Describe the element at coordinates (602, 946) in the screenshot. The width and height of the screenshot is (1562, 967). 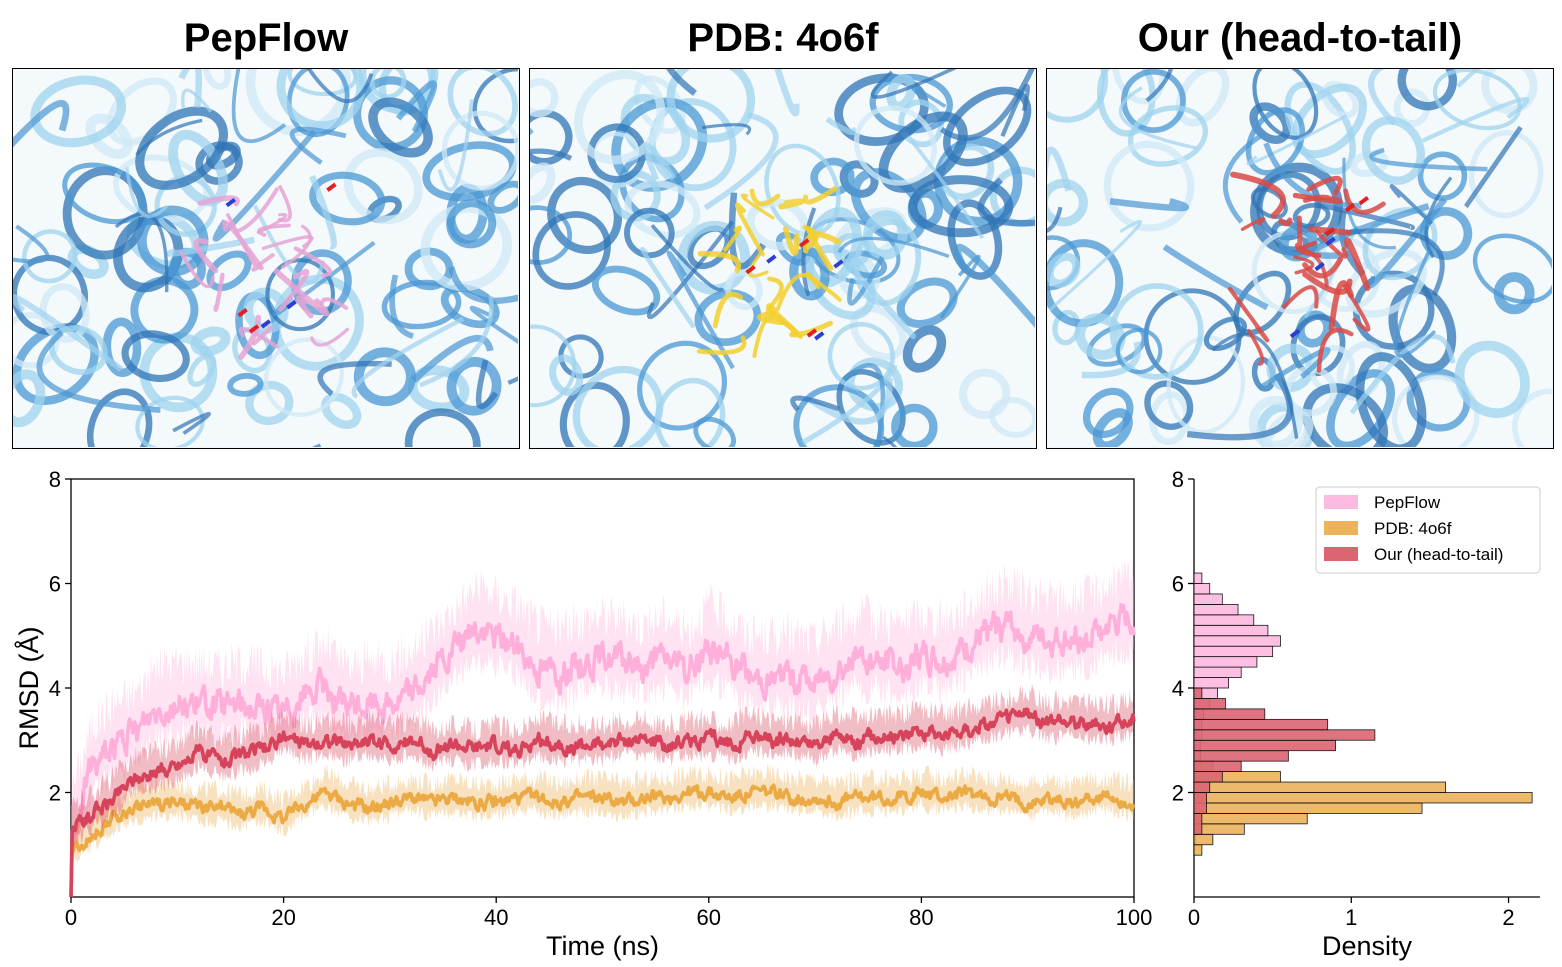
I see `x-axis-label: Time (ns)` at that location.